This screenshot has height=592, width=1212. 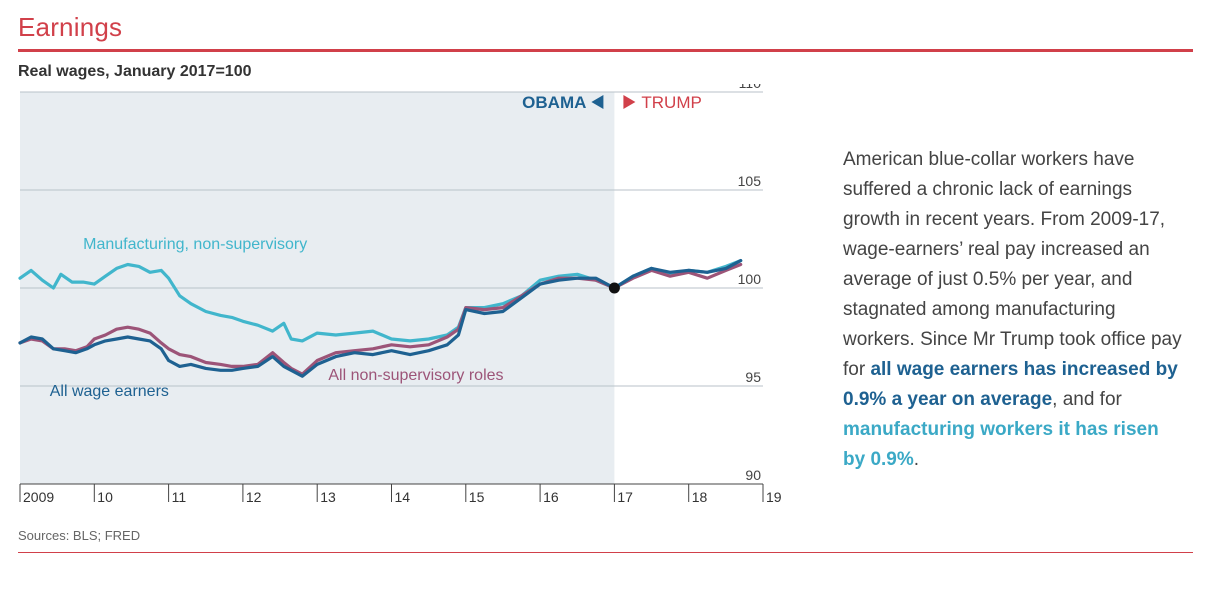 What do you see at coordinates (179, 497) in the screenshot?
I see `x-tick-label-11: 11` at bounding box center [179, 497].